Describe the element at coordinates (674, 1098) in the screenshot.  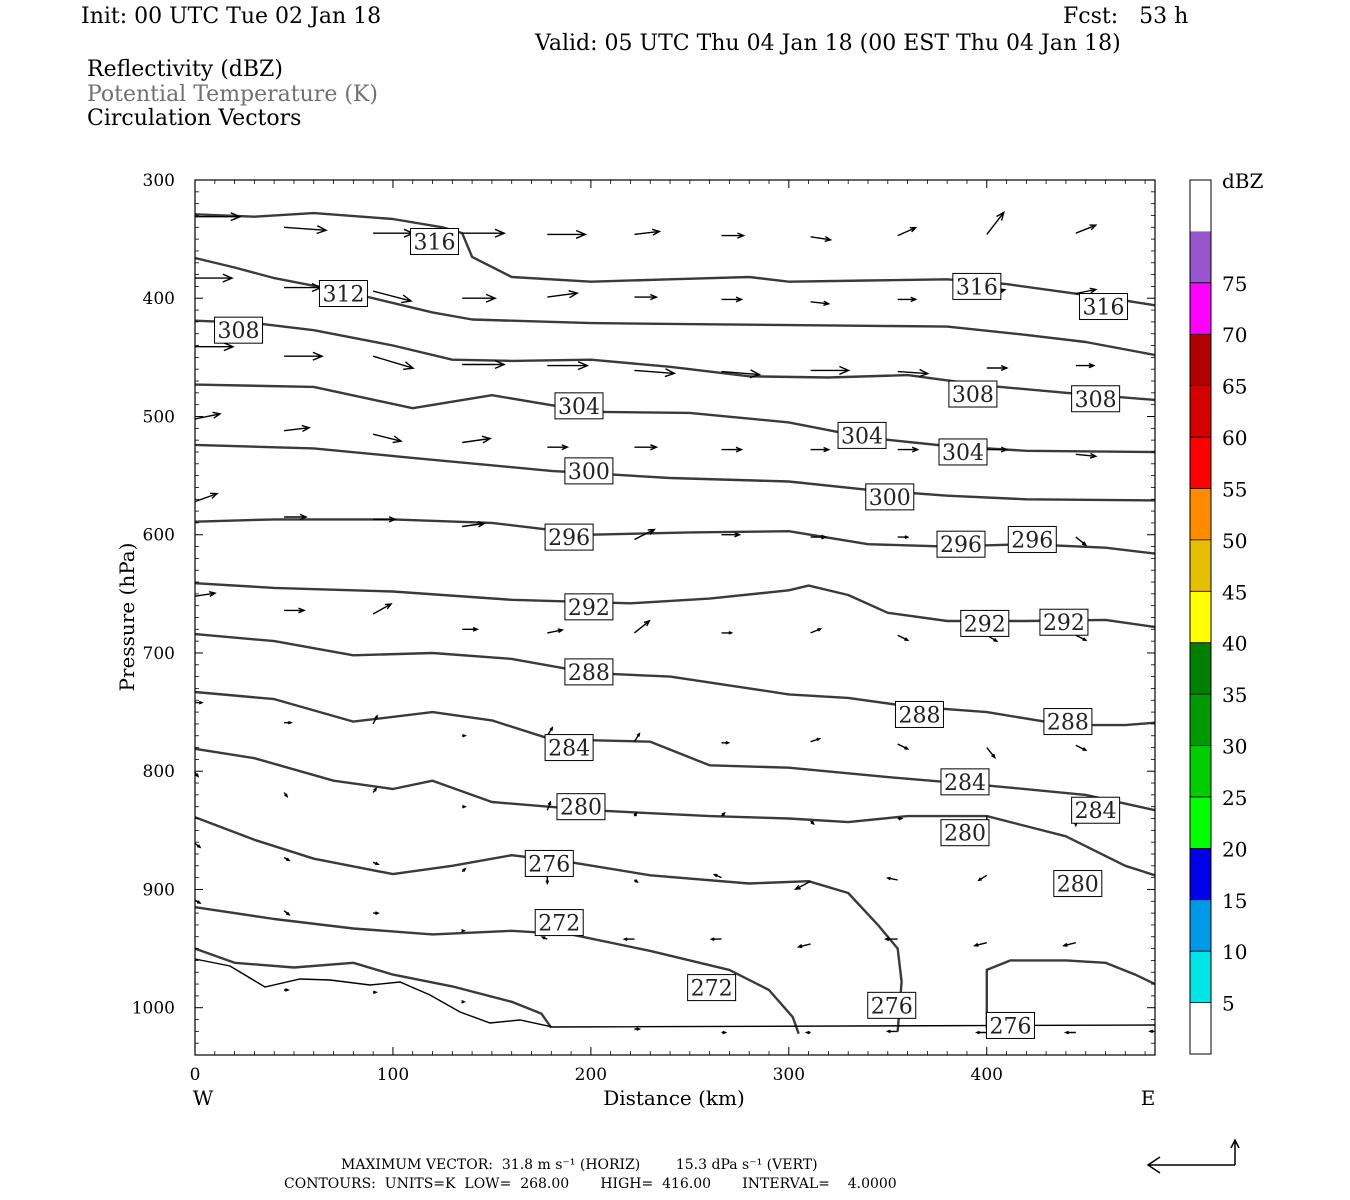
I see `x-axis-label: Distance (km)` at that location.